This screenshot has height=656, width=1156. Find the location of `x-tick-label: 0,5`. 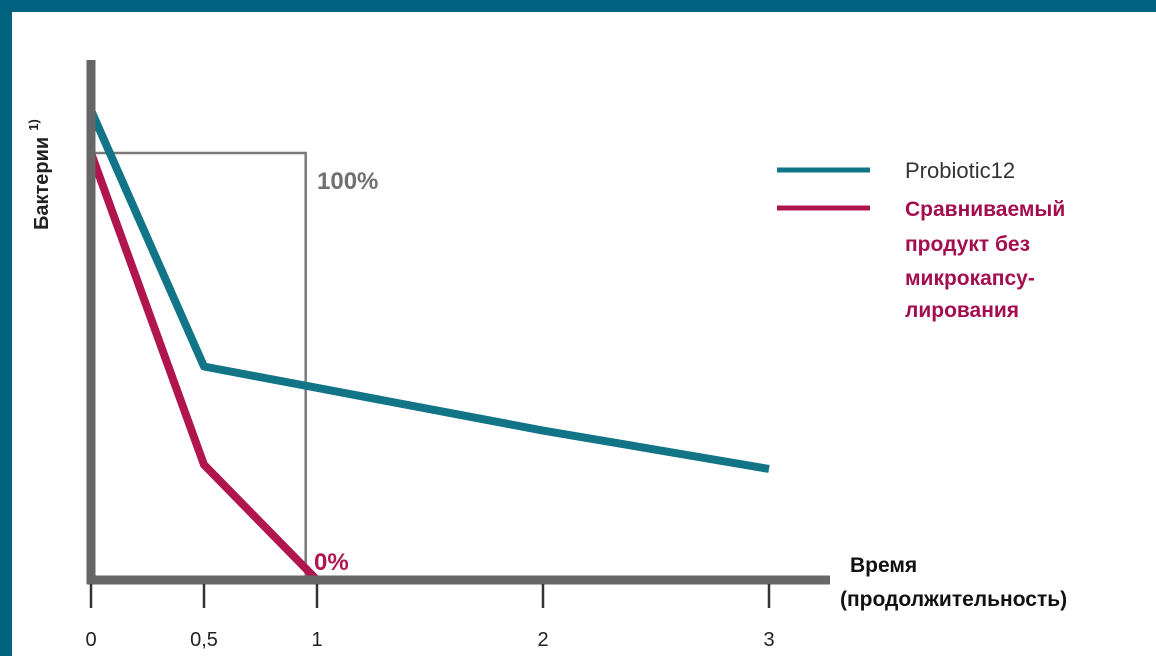

x-tick-label: 0,5 is located at coordinates (204, 640).